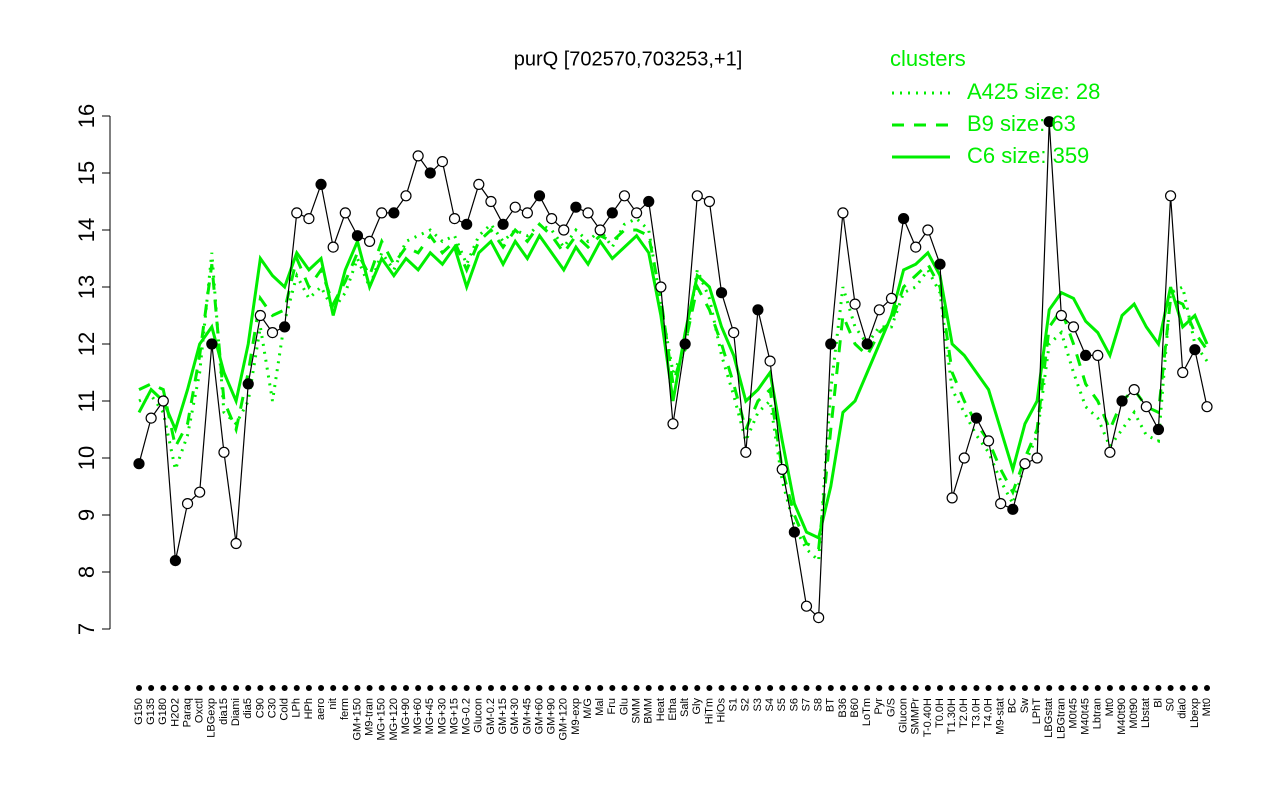  I want to click on x-tick-label: T2.0H, so click(964, 713).